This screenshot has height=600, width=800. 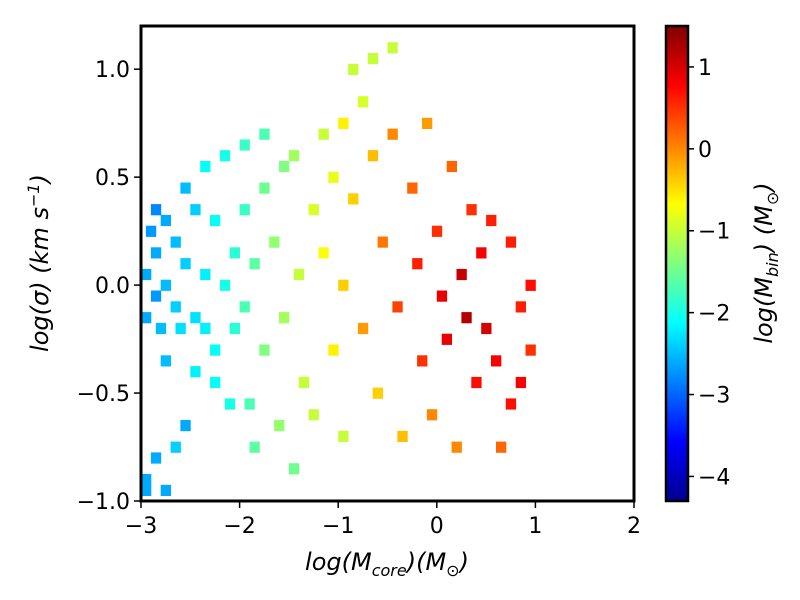 What do you see at coordinates (677, 263) in the screenshot?
I see `colorbar` at bounding box center [677, 263].